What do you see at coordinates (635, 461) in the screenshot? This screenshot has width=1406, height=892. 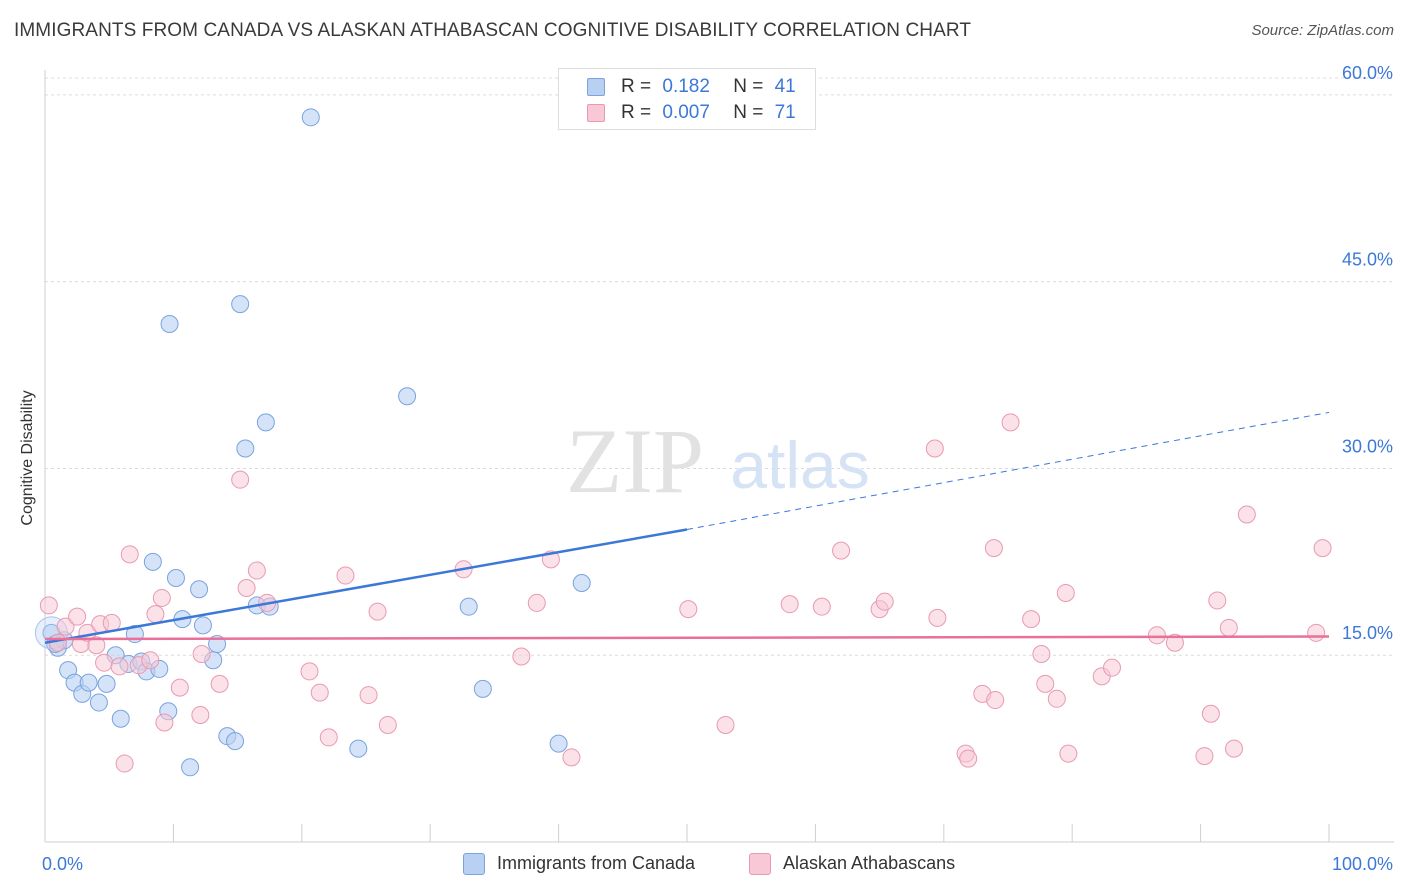 I see `watermark-zip: ZIP` at bounding box center [635, 461].